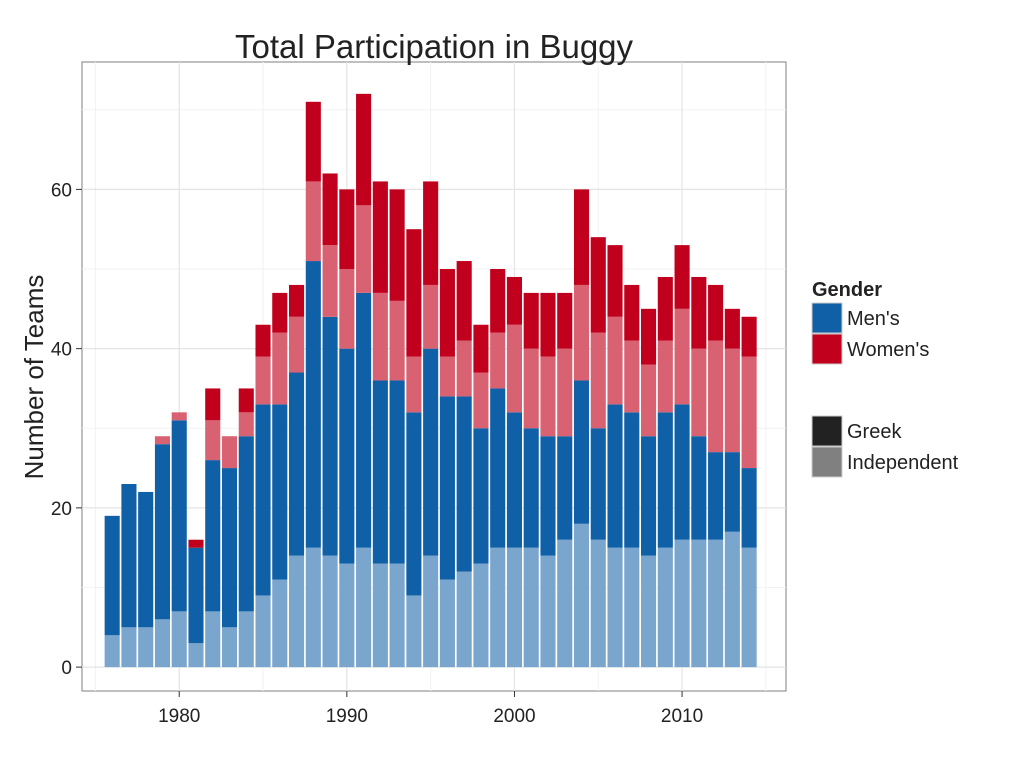 The height and width of the screenshot is (768, 1024). What do you see at coordinates (434, 46) in the screenshot?
I see `chart-title: Total Participation in Buggy` at bounding box center [434, 46].